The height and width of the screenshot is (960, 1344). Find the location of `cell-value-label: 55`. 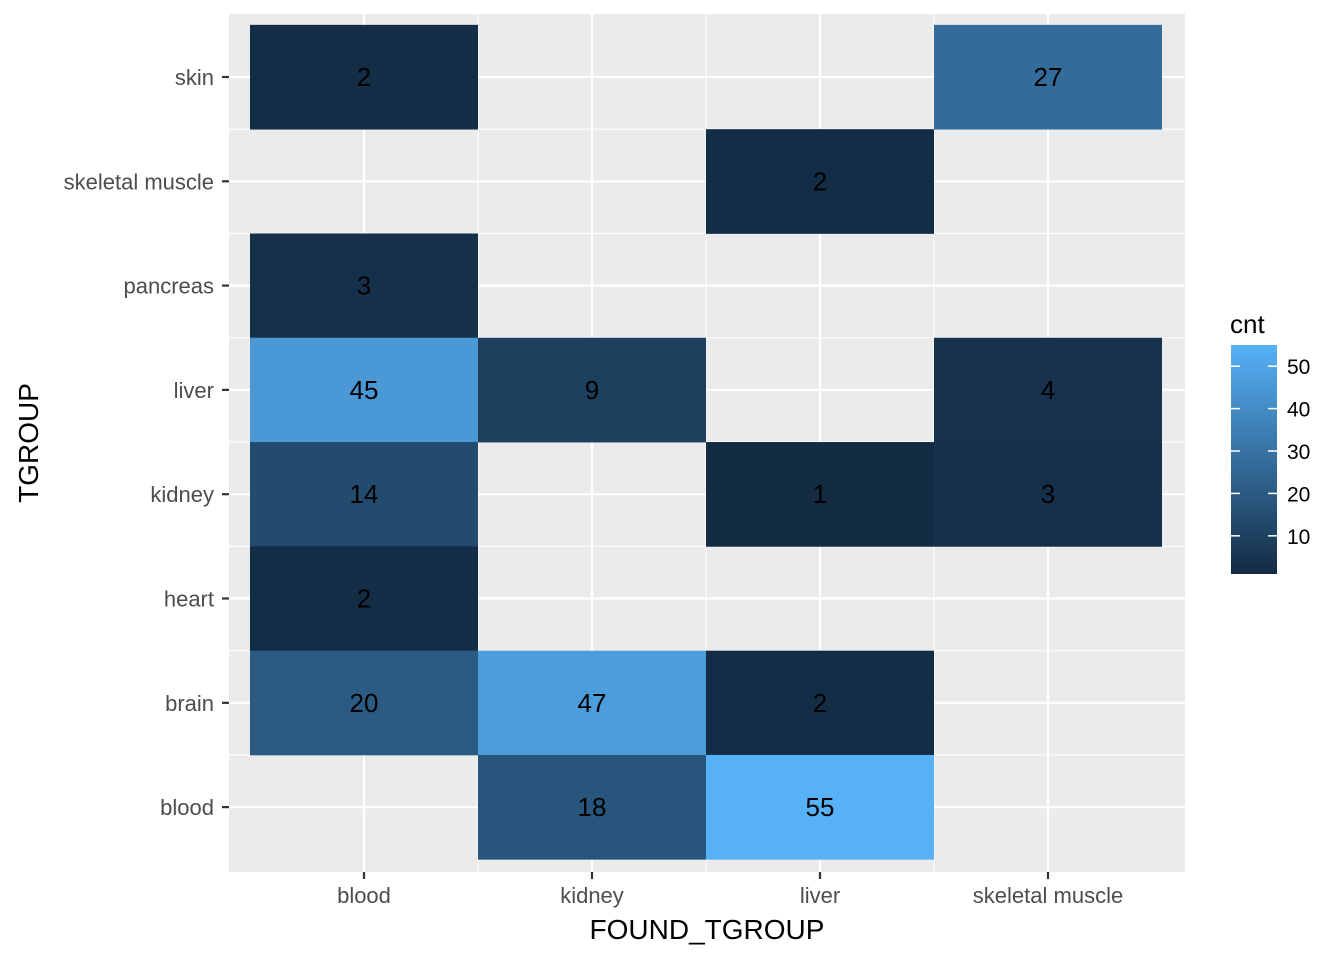

cell-value-label: 55 is located at coordinates (820, 807).